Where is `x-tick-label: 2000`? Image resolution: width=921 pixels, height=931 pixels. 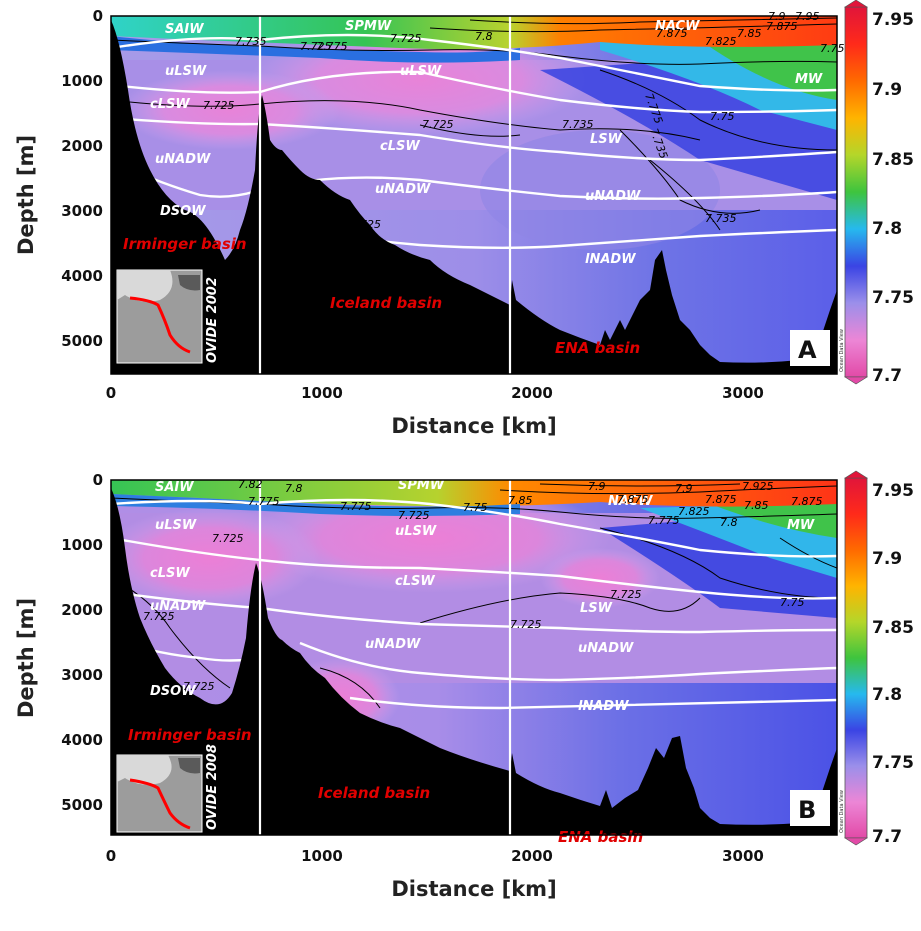
x-tick-label: 2000 is located at coordinates (532, 856).